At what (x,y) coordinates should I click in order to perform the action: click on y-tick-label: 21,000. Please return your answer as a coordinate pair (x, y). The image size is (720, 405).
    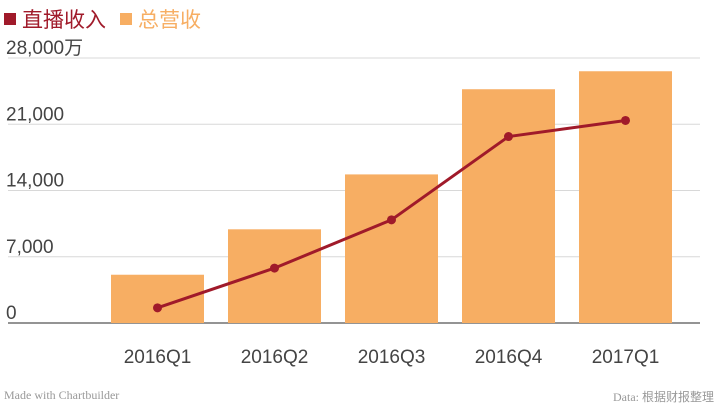
    Looking at the image, I should click on (35, 114).